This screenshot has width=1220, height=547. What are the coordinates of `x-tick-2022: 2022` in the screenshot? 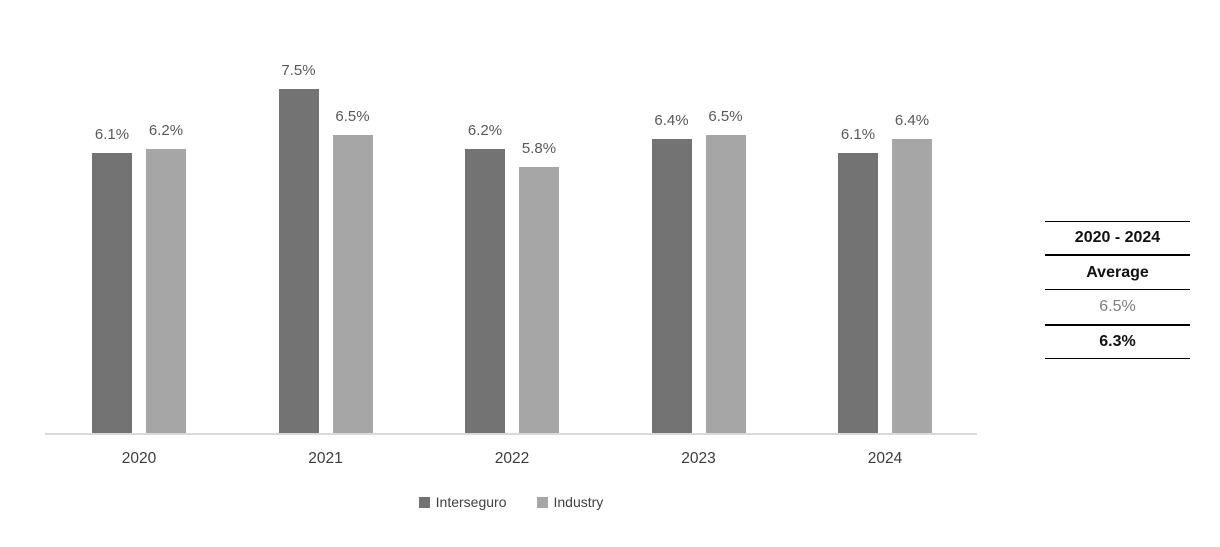 It's located at (512, 458).